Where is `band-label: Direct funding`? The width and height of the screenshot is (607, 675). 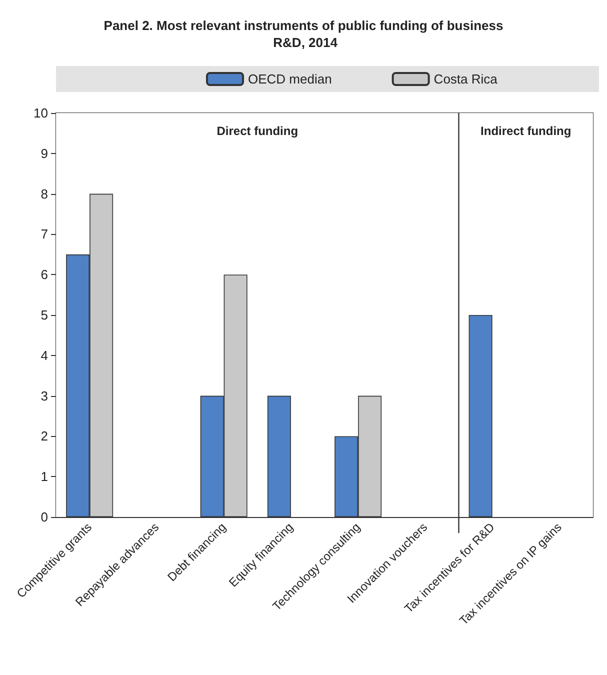 band-label: Direct funding is located at coordinates (257, 131).